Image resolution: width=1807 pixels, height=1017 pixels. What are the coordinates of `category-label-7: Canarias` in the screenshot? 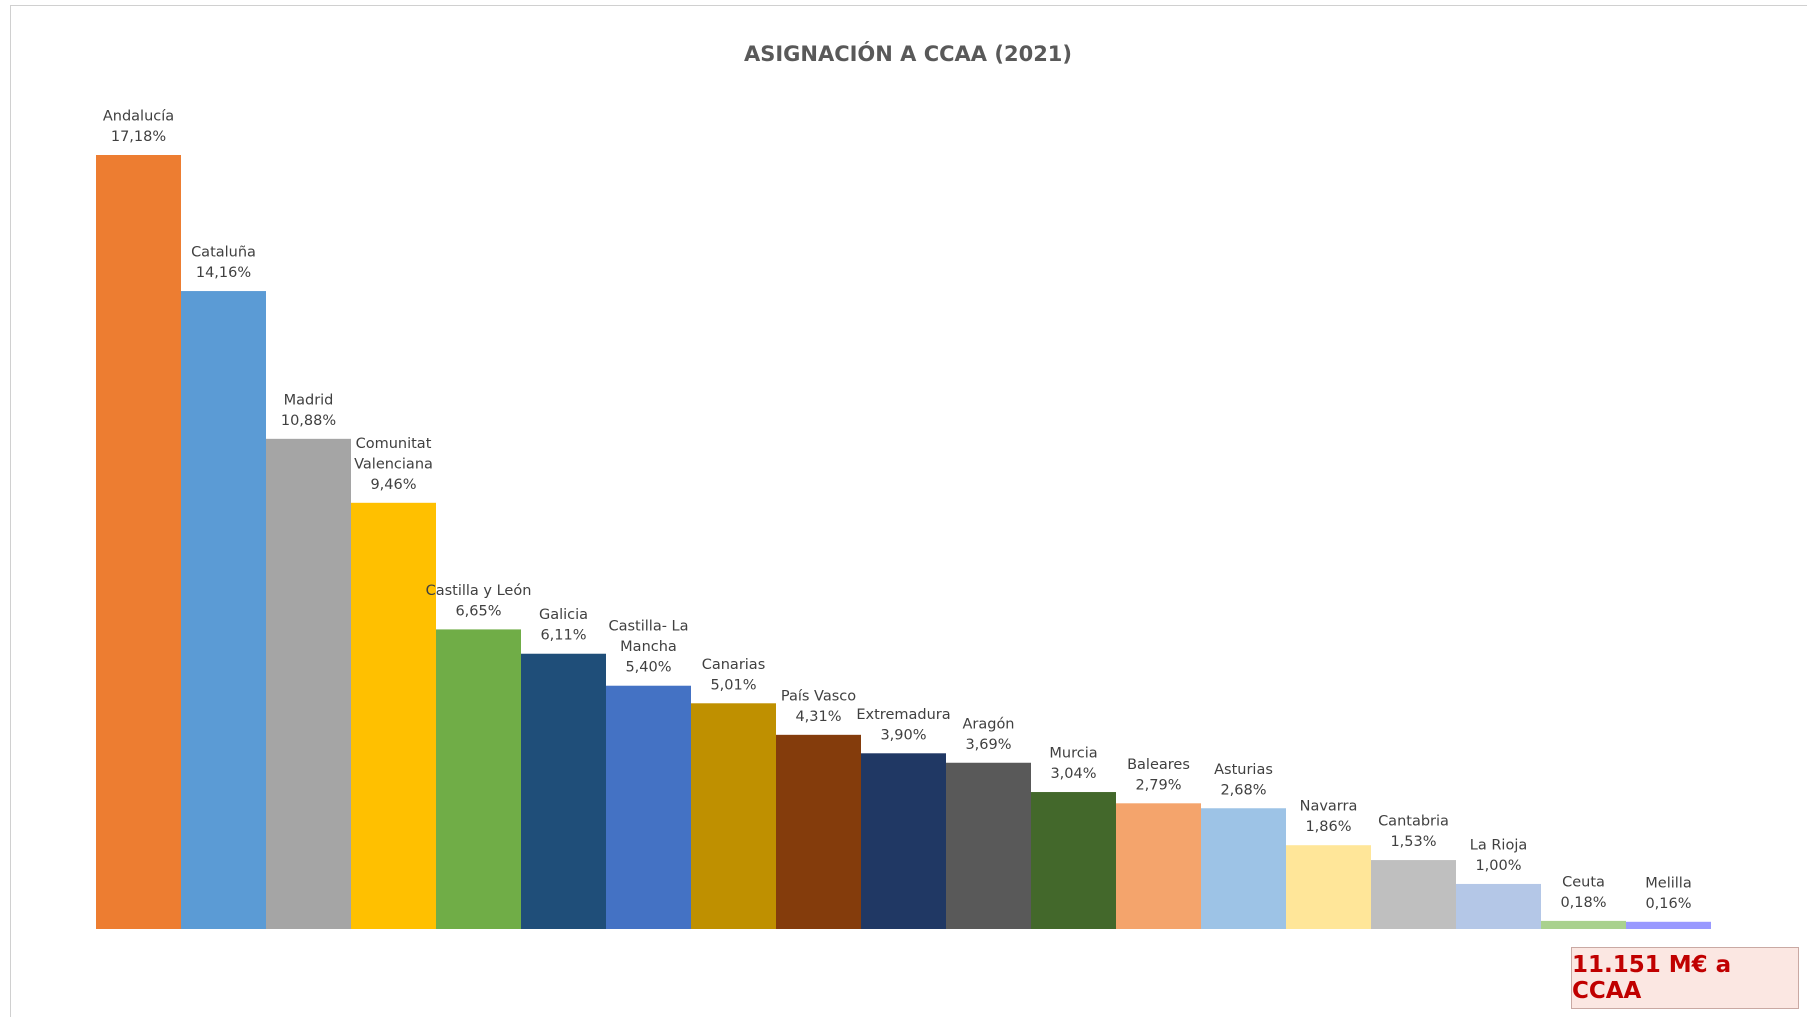 It's located at (734, 665).